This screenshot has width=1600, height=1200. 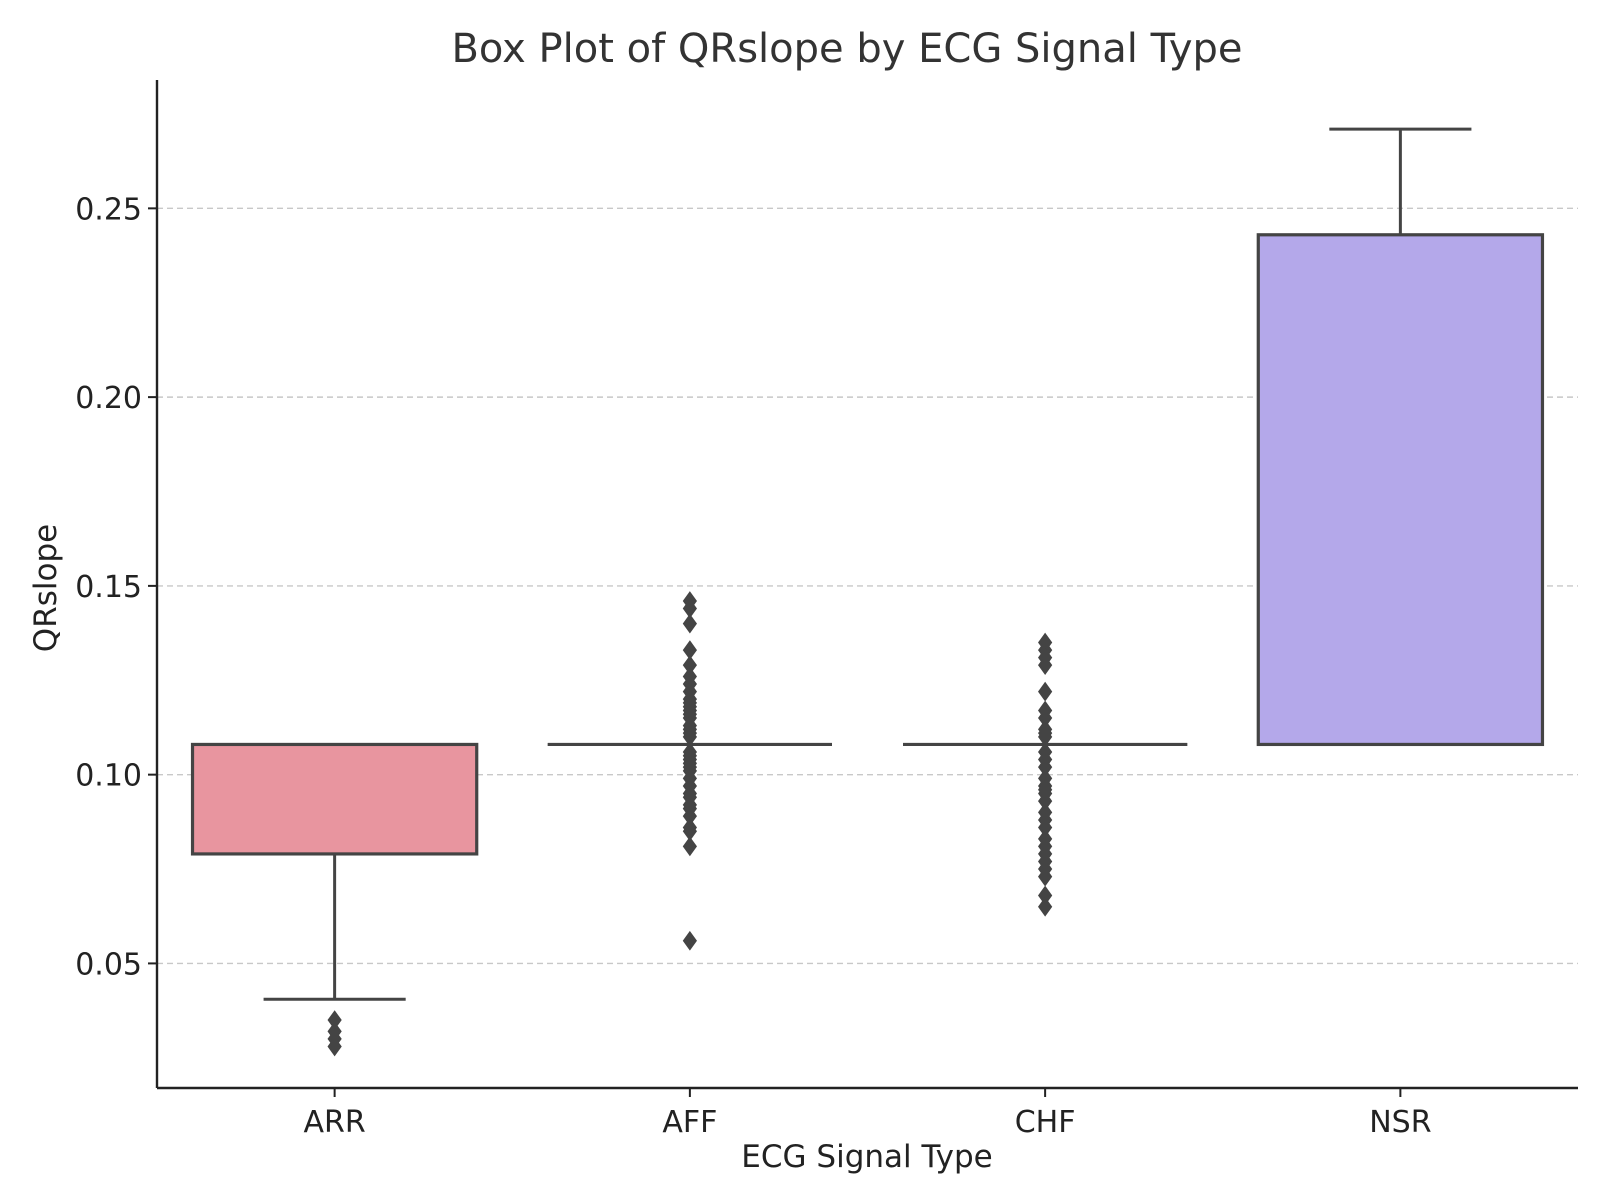 What do you see at coordinates (108, 776) in the screenshot?
I see `y-tick-label: 0.10` at bounding box center [108, 776].